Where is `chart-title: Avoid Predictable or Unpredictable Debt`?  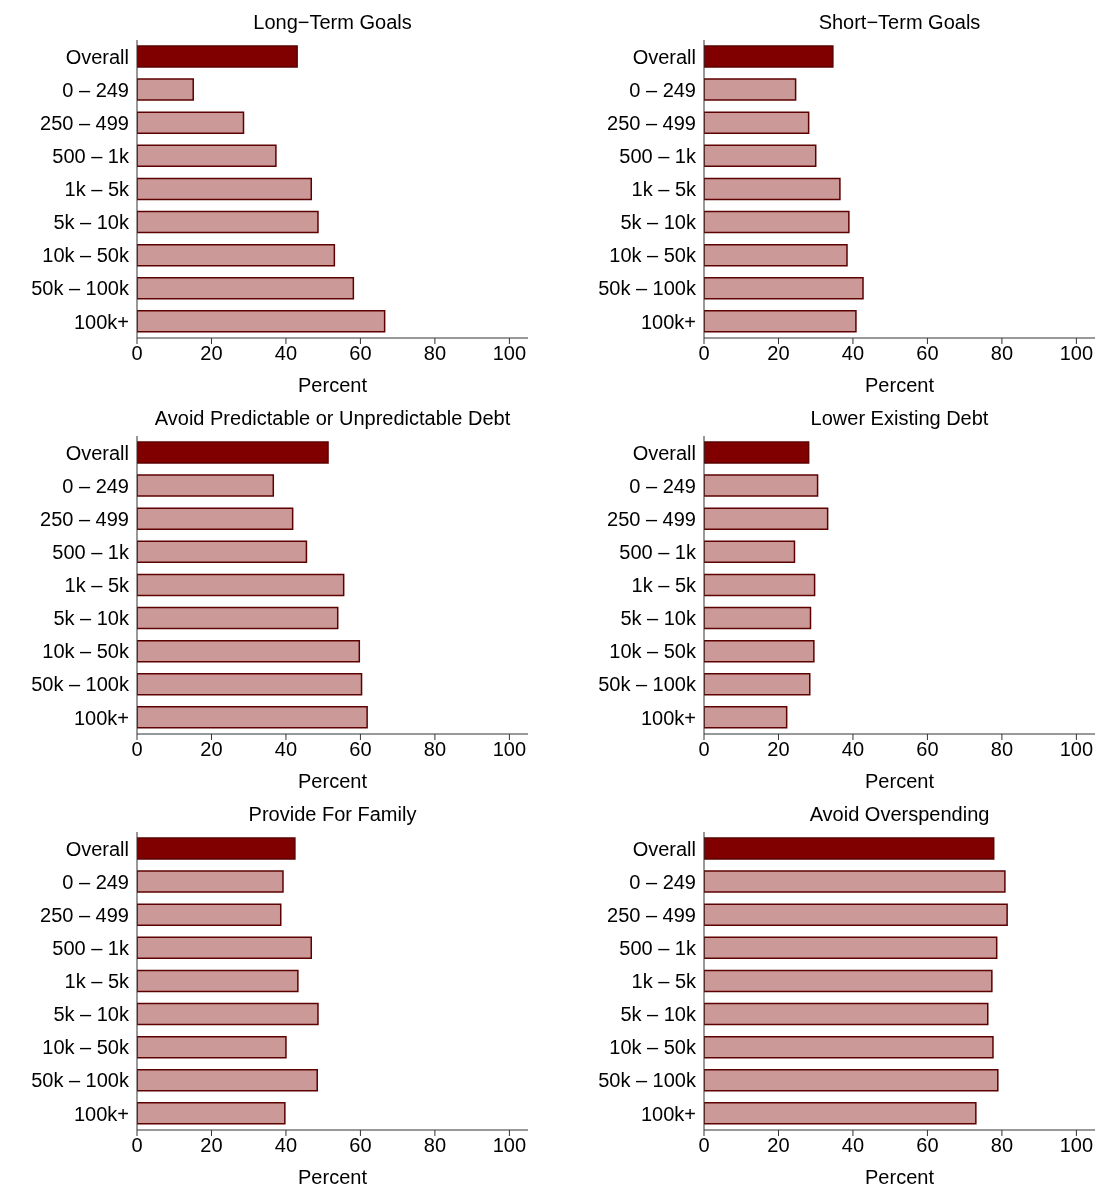 chart-title: Avoid Predictable or Unpredictable Debt is located at coordinates (332, 418).